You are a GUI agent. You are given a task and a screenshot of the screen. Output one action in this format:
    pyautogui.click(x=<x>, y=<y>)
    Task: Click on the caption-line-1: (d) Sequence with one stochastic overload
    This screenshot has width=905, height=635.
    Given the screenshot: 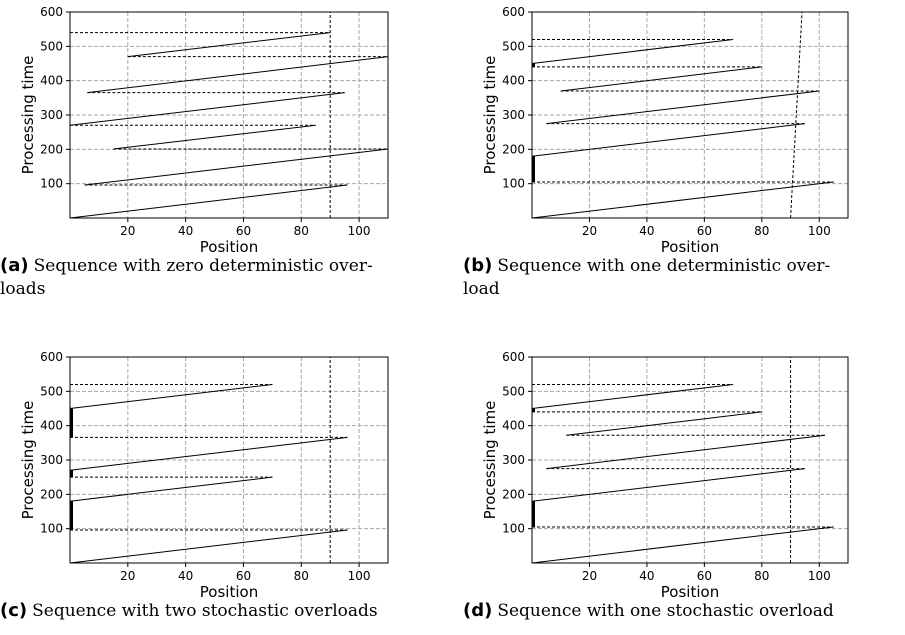 What is the action you would take?
    pyautogui.click(x=648, y=610)
    